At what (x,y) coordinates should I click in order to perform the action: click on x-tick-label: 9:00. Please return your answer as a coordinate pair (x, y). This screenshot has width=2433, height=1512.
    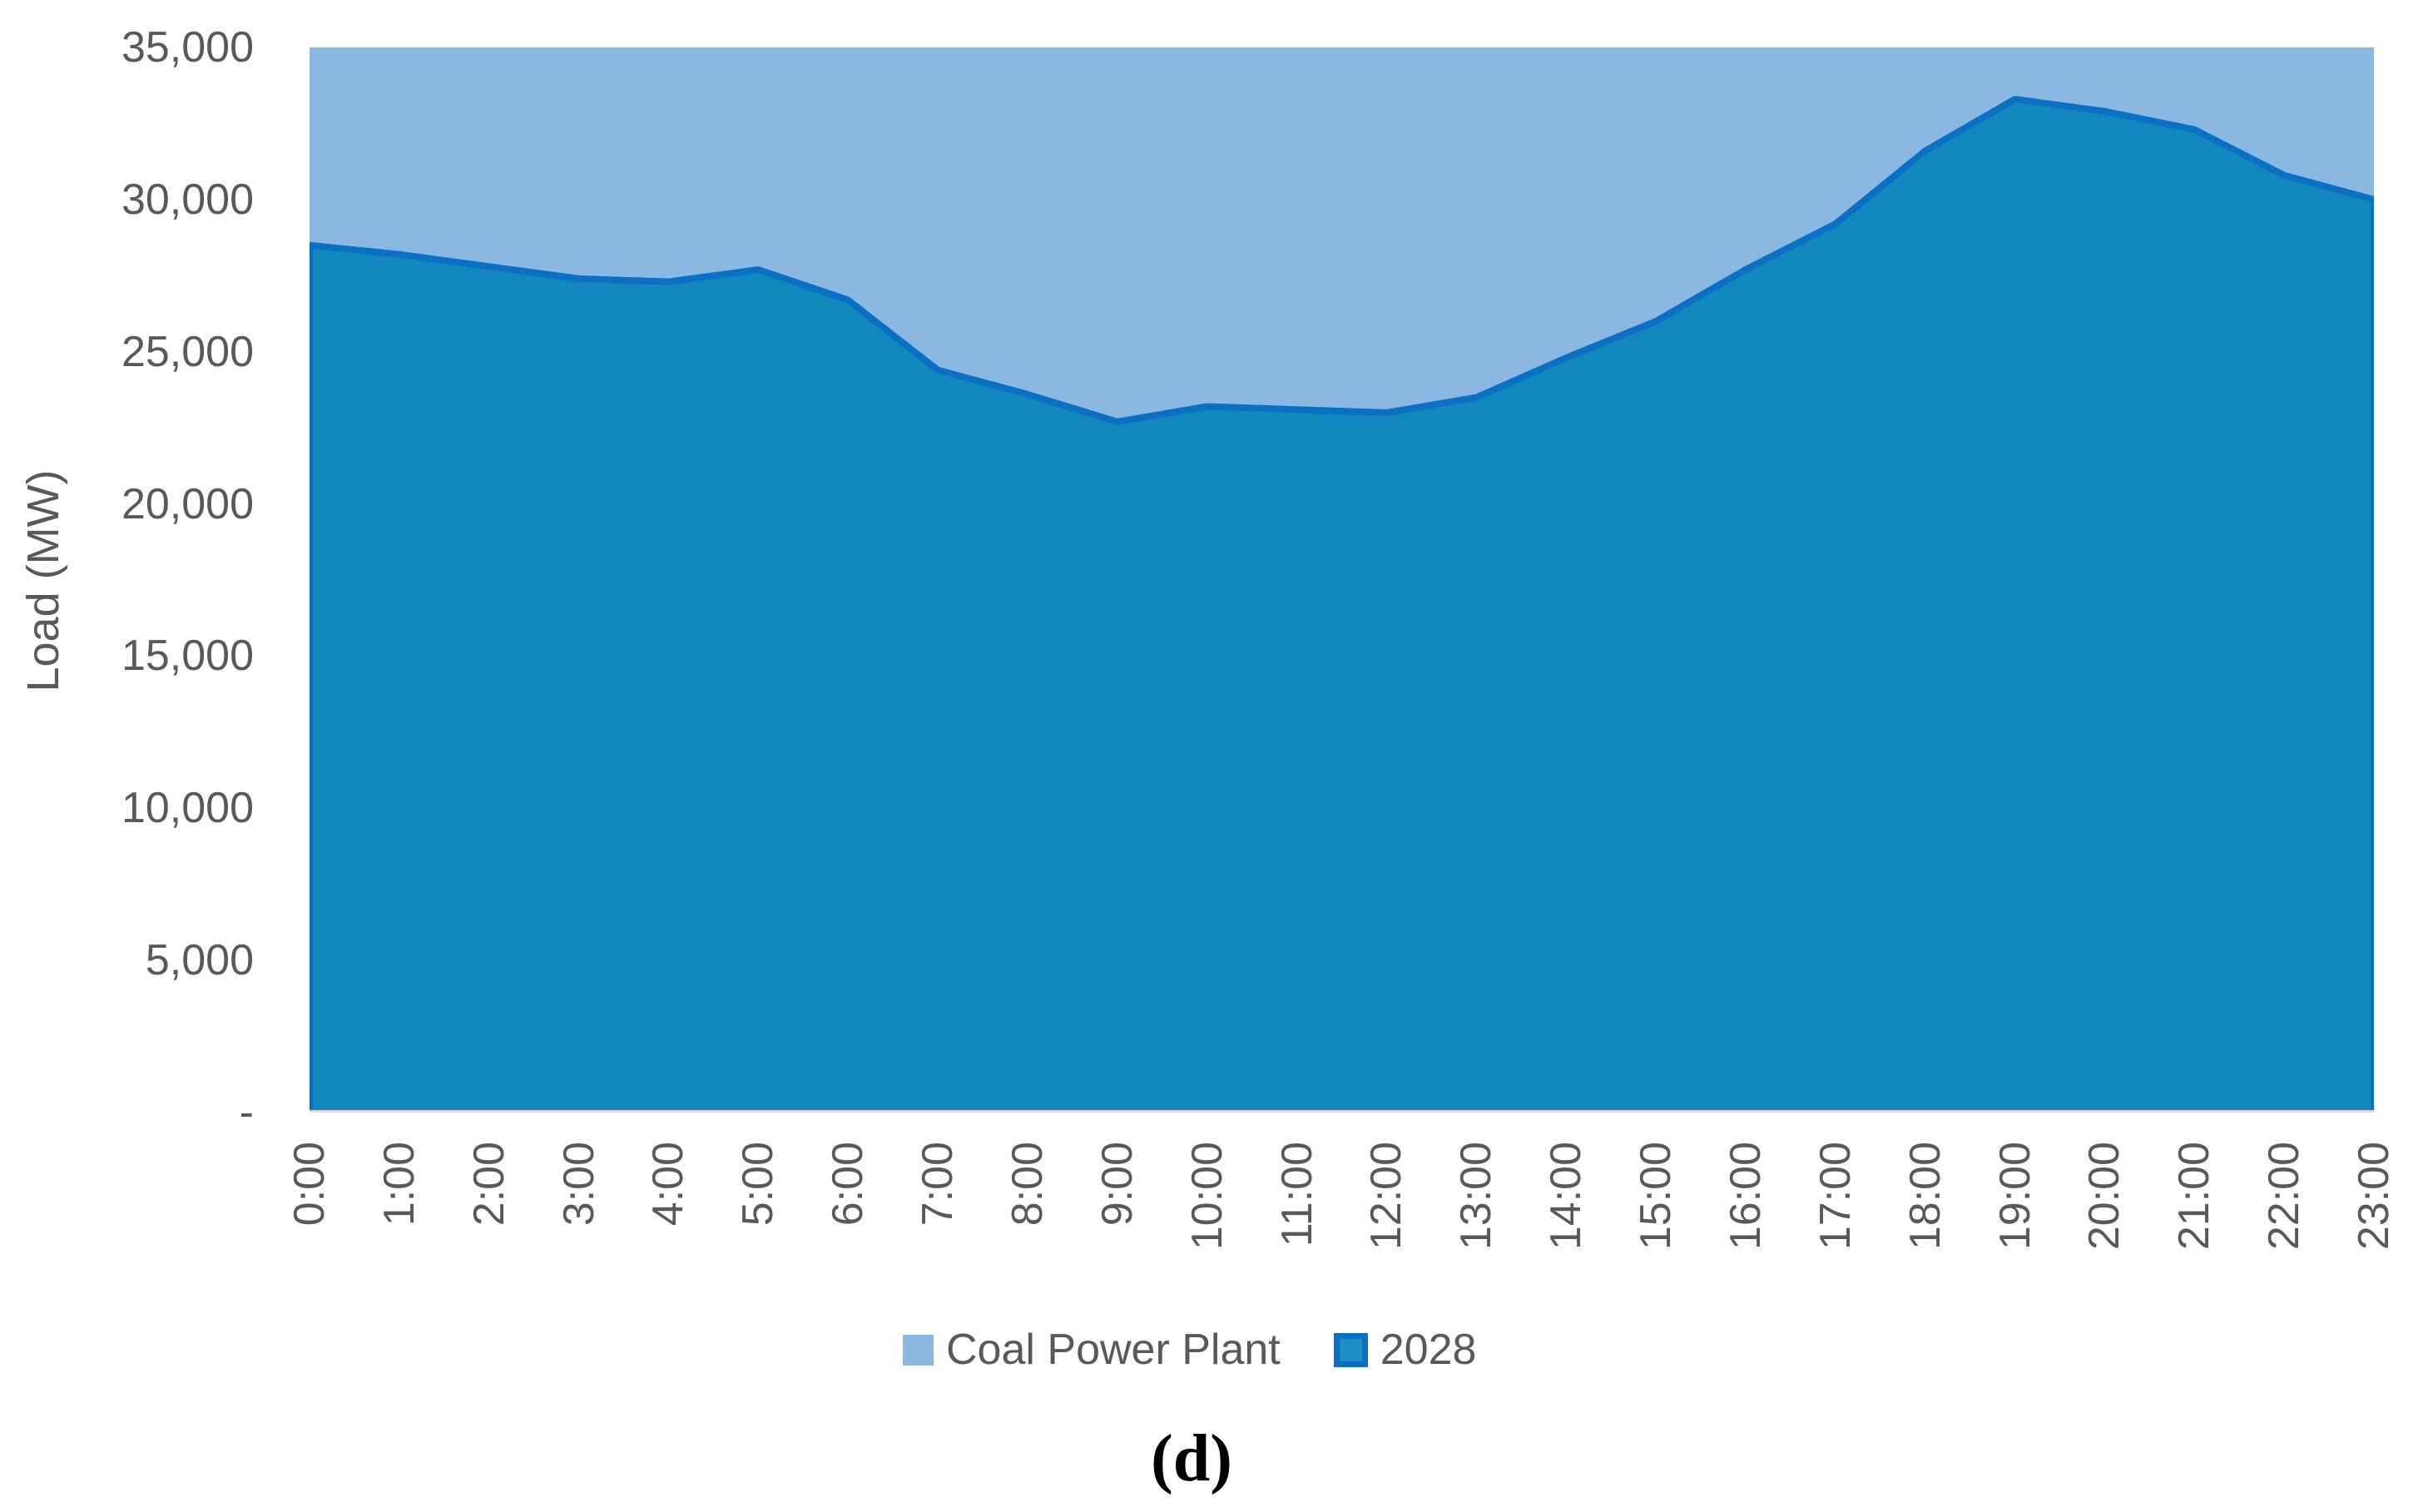
    Looking at the image, I should click on (1117, 1184).